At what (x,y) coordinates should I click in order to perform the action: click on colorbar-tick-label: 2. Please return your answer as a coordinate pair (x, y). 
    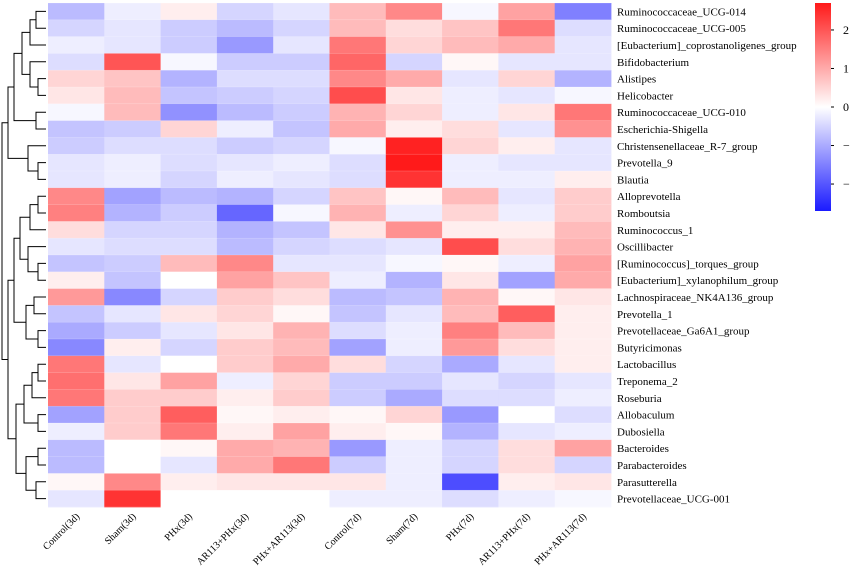
    Looking at the image, I should click on (846, 30).